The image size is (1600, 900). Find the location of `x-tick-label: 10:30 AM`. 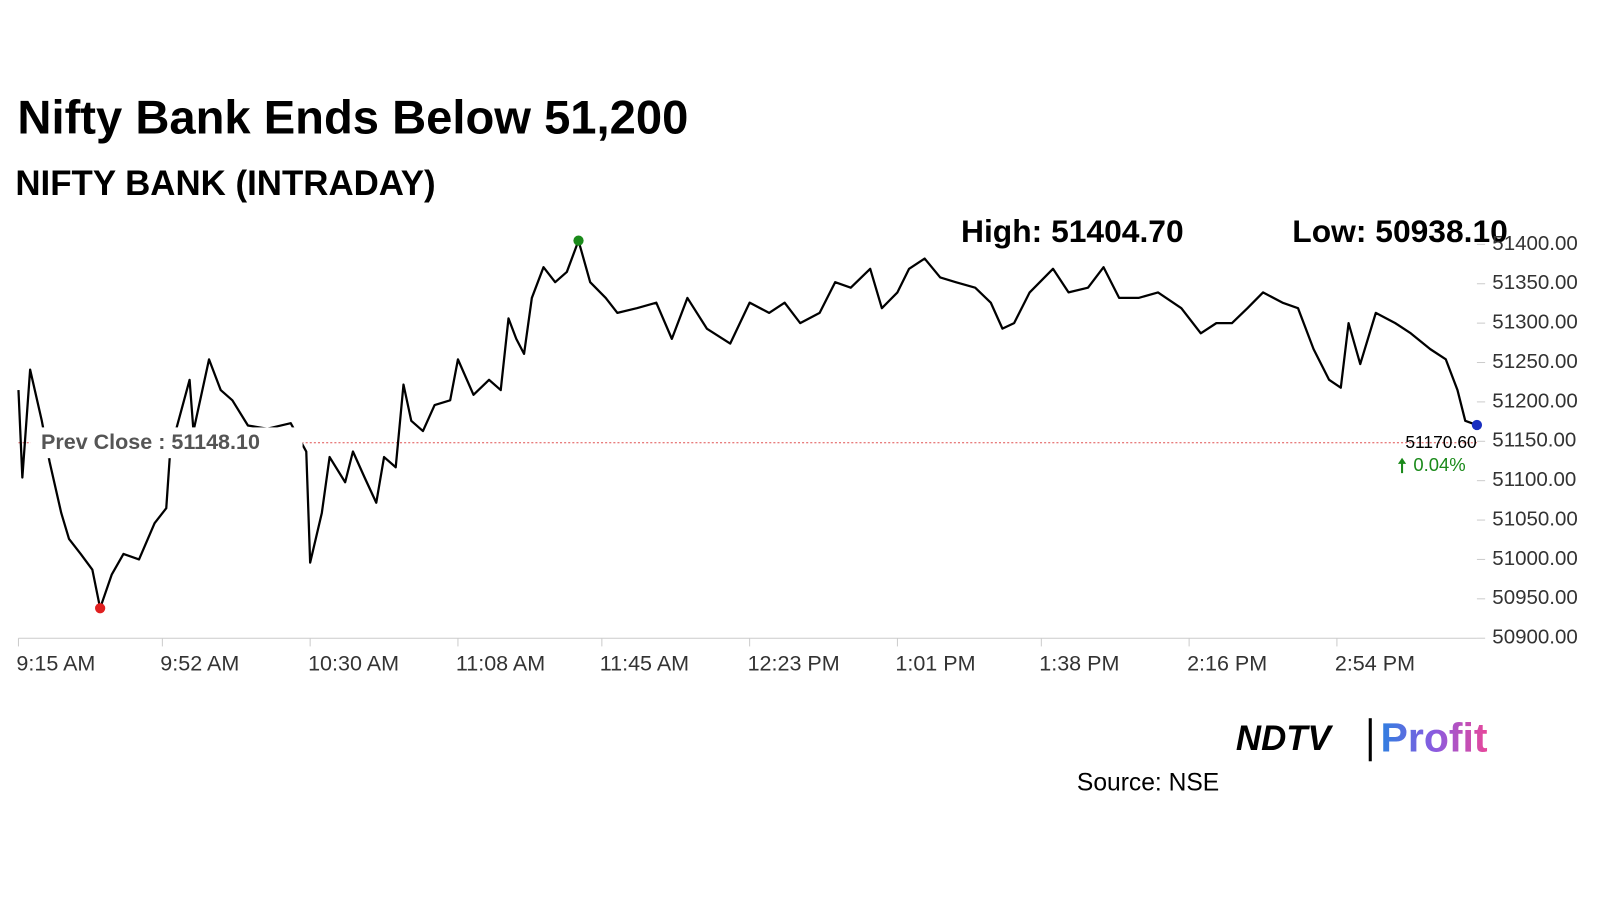

x-tick-label: 10:30 AM is located at coordinates (353, 664).